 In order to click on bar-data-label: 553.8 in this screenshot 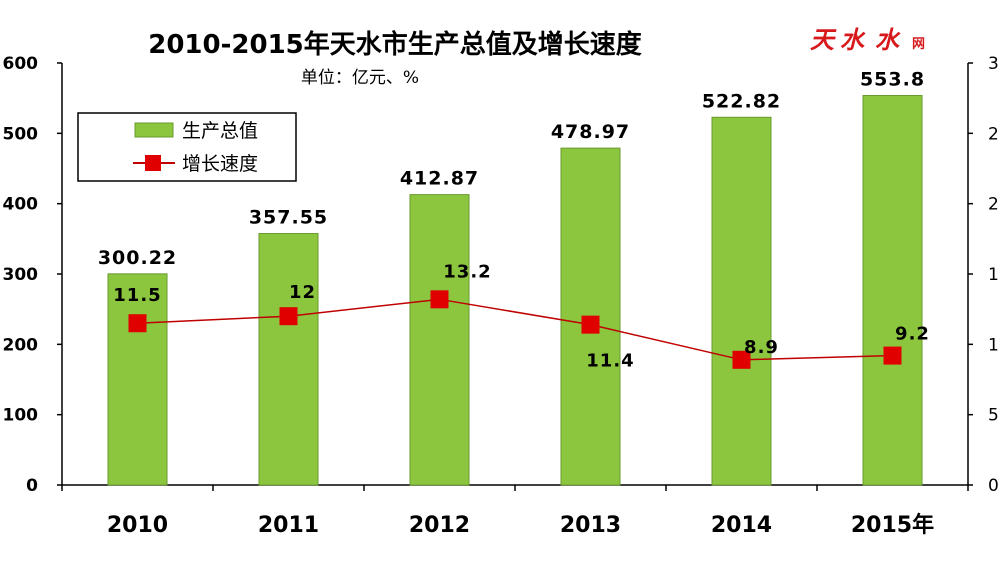, I will do `click(892, 79)`.